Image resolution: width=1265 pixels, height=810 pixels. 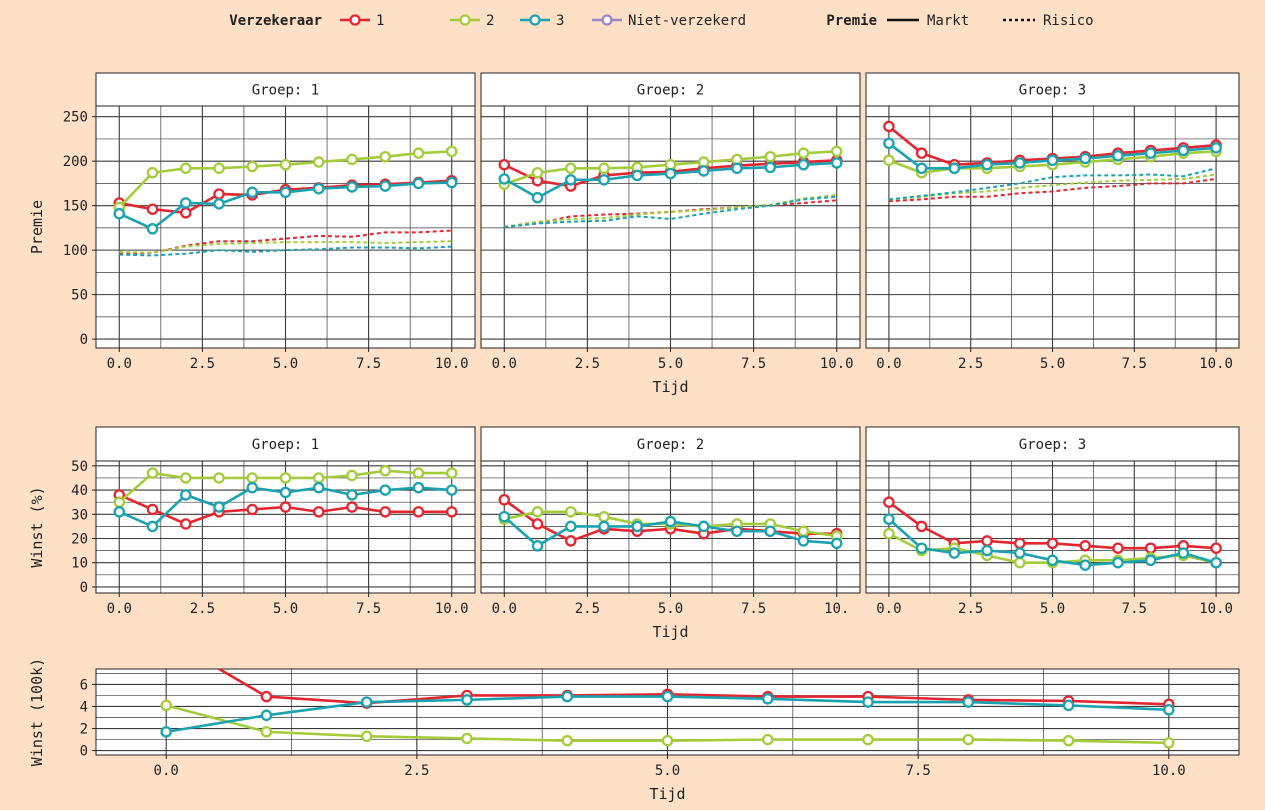 What do you see at coordinates (79, 491) in the screenshot?
I see `y-tick-label: 40` at bounding box center [79, 491].